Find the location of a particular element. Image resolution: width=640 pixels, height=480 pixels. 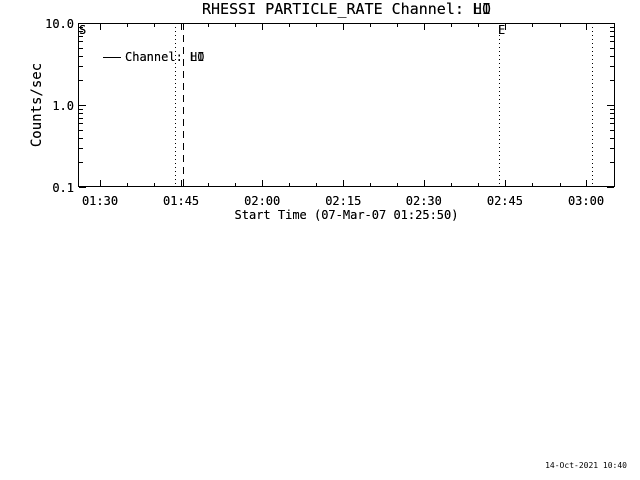

x-tick-label: 02:15 is located at coordinates (343, 201).